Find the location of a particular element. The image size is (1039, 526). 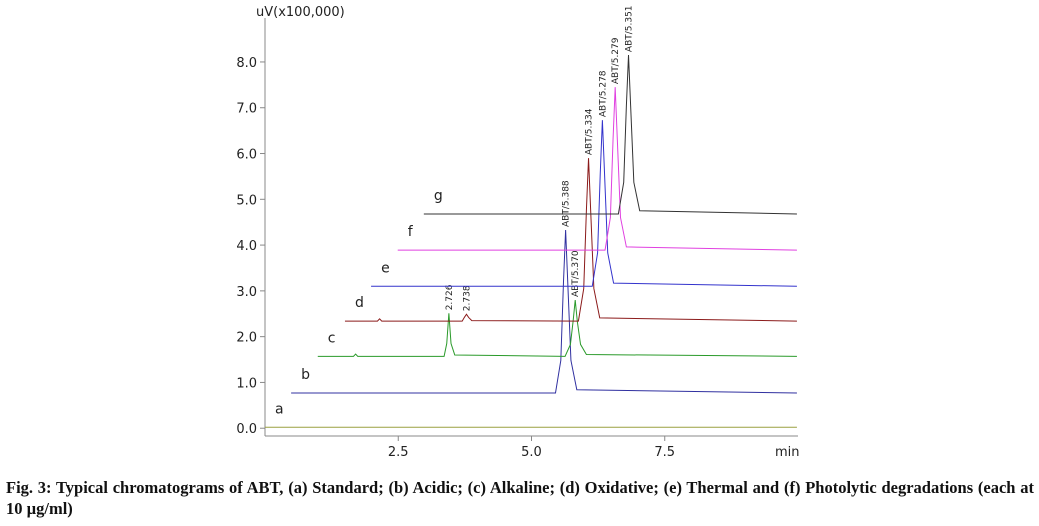

peak-label: ABT/5.351 is located at coordinates (630, 28).